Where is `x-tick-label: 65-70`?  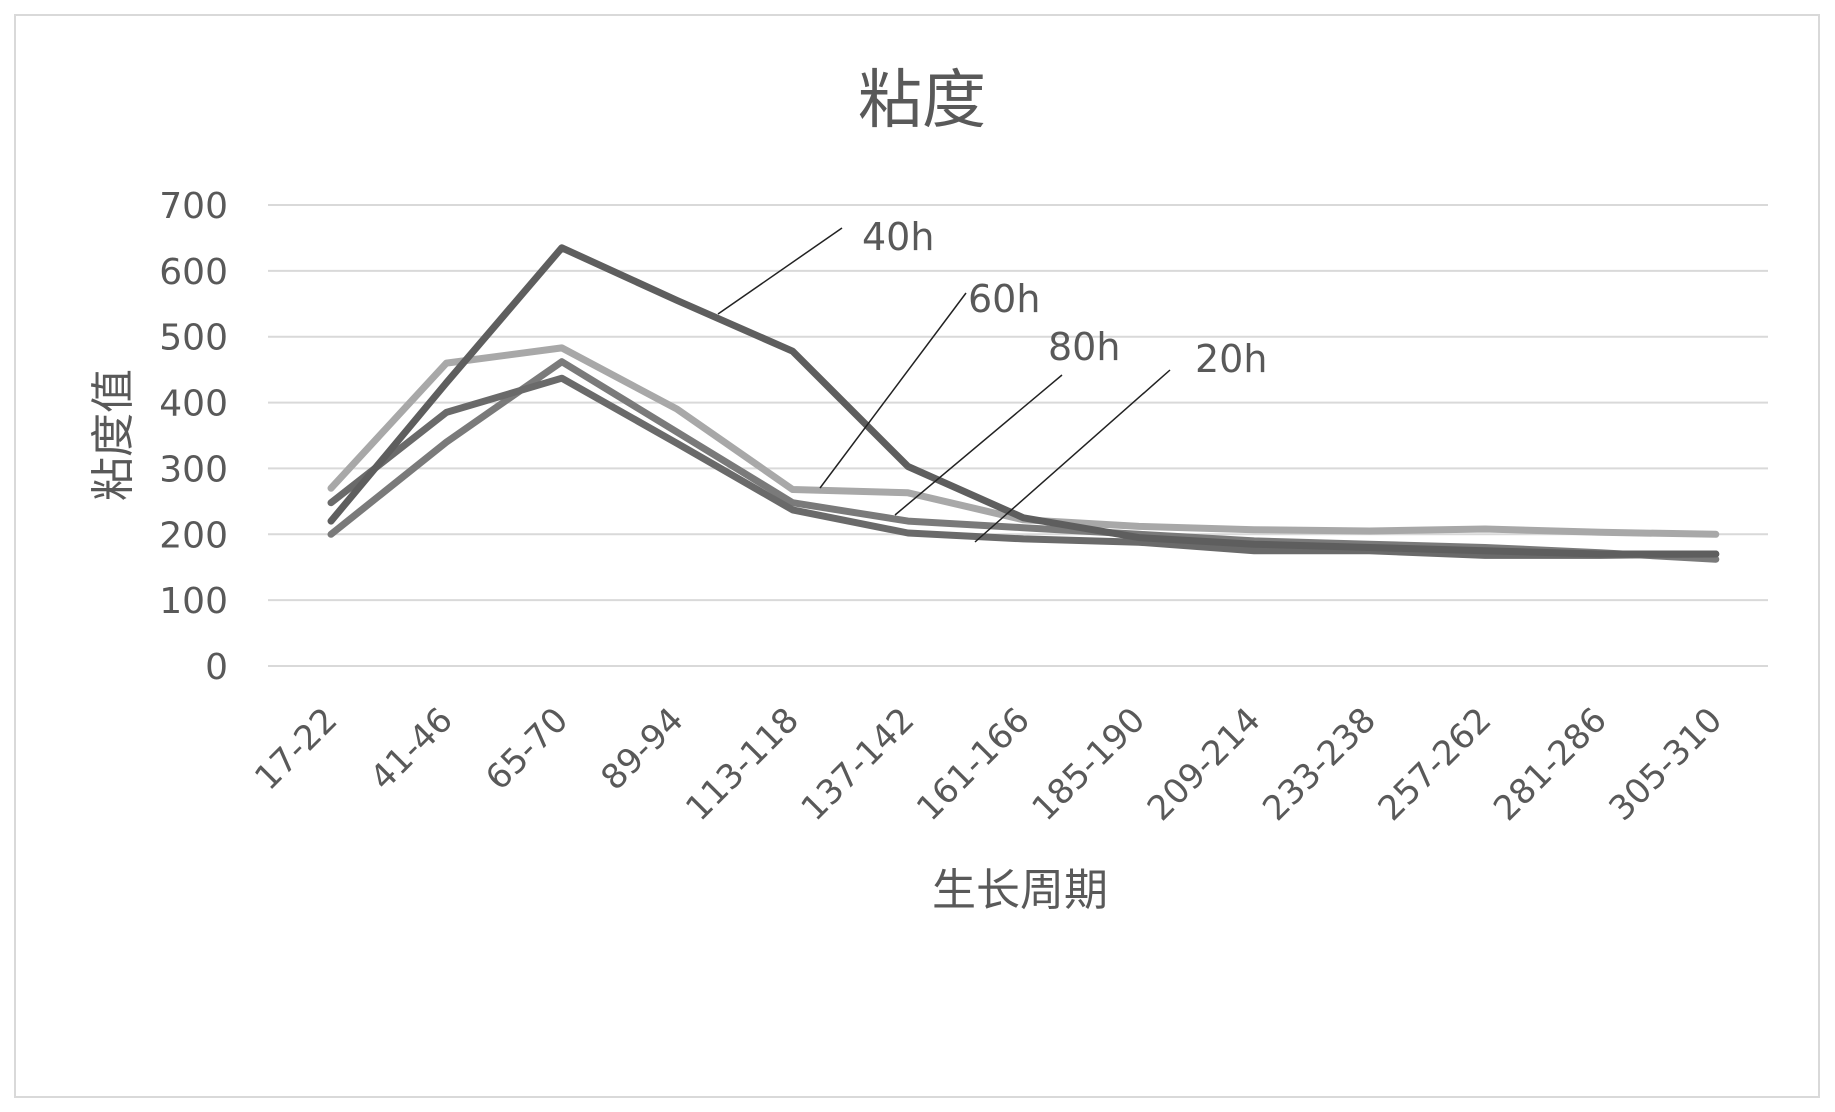
x-tick-label: 65-70 is located at coordinates (527, 749).